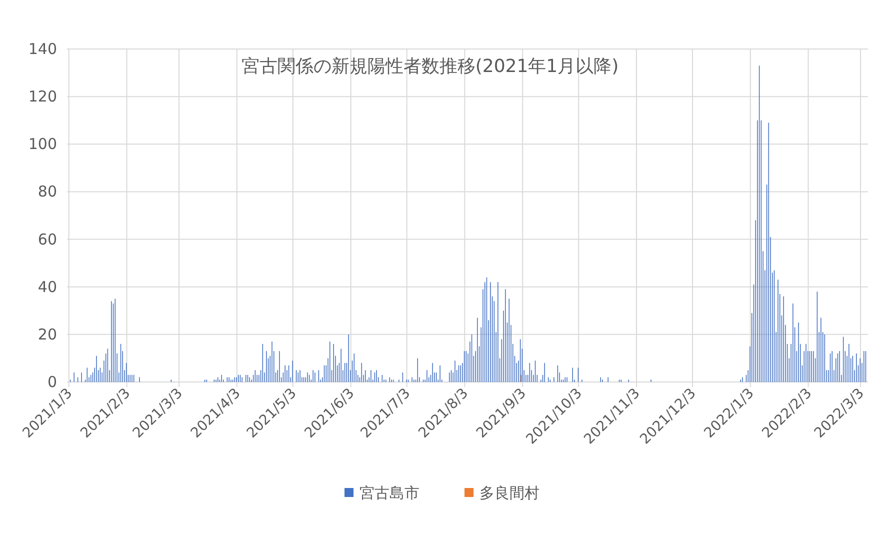  Describe the element at coordinates (430, 66) in the screenshot. I see `chart-title: 宮古関係の新規陽性者数推移(2021年1月以降)` at that location.